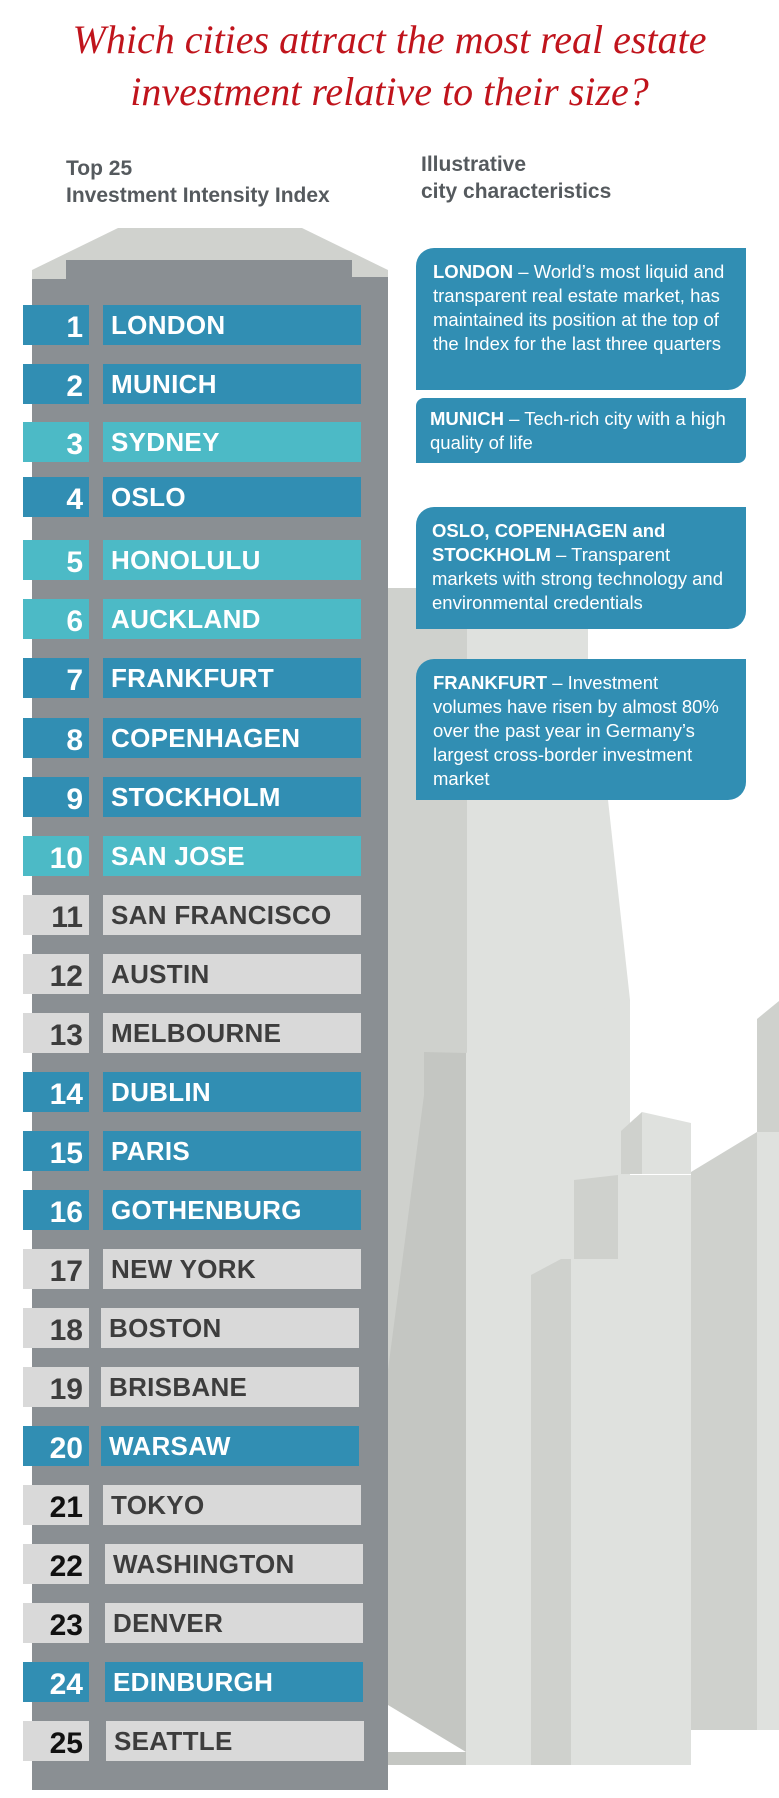  I want to click on ranking-row: 25 SEATTLE, so click(200, 1741).